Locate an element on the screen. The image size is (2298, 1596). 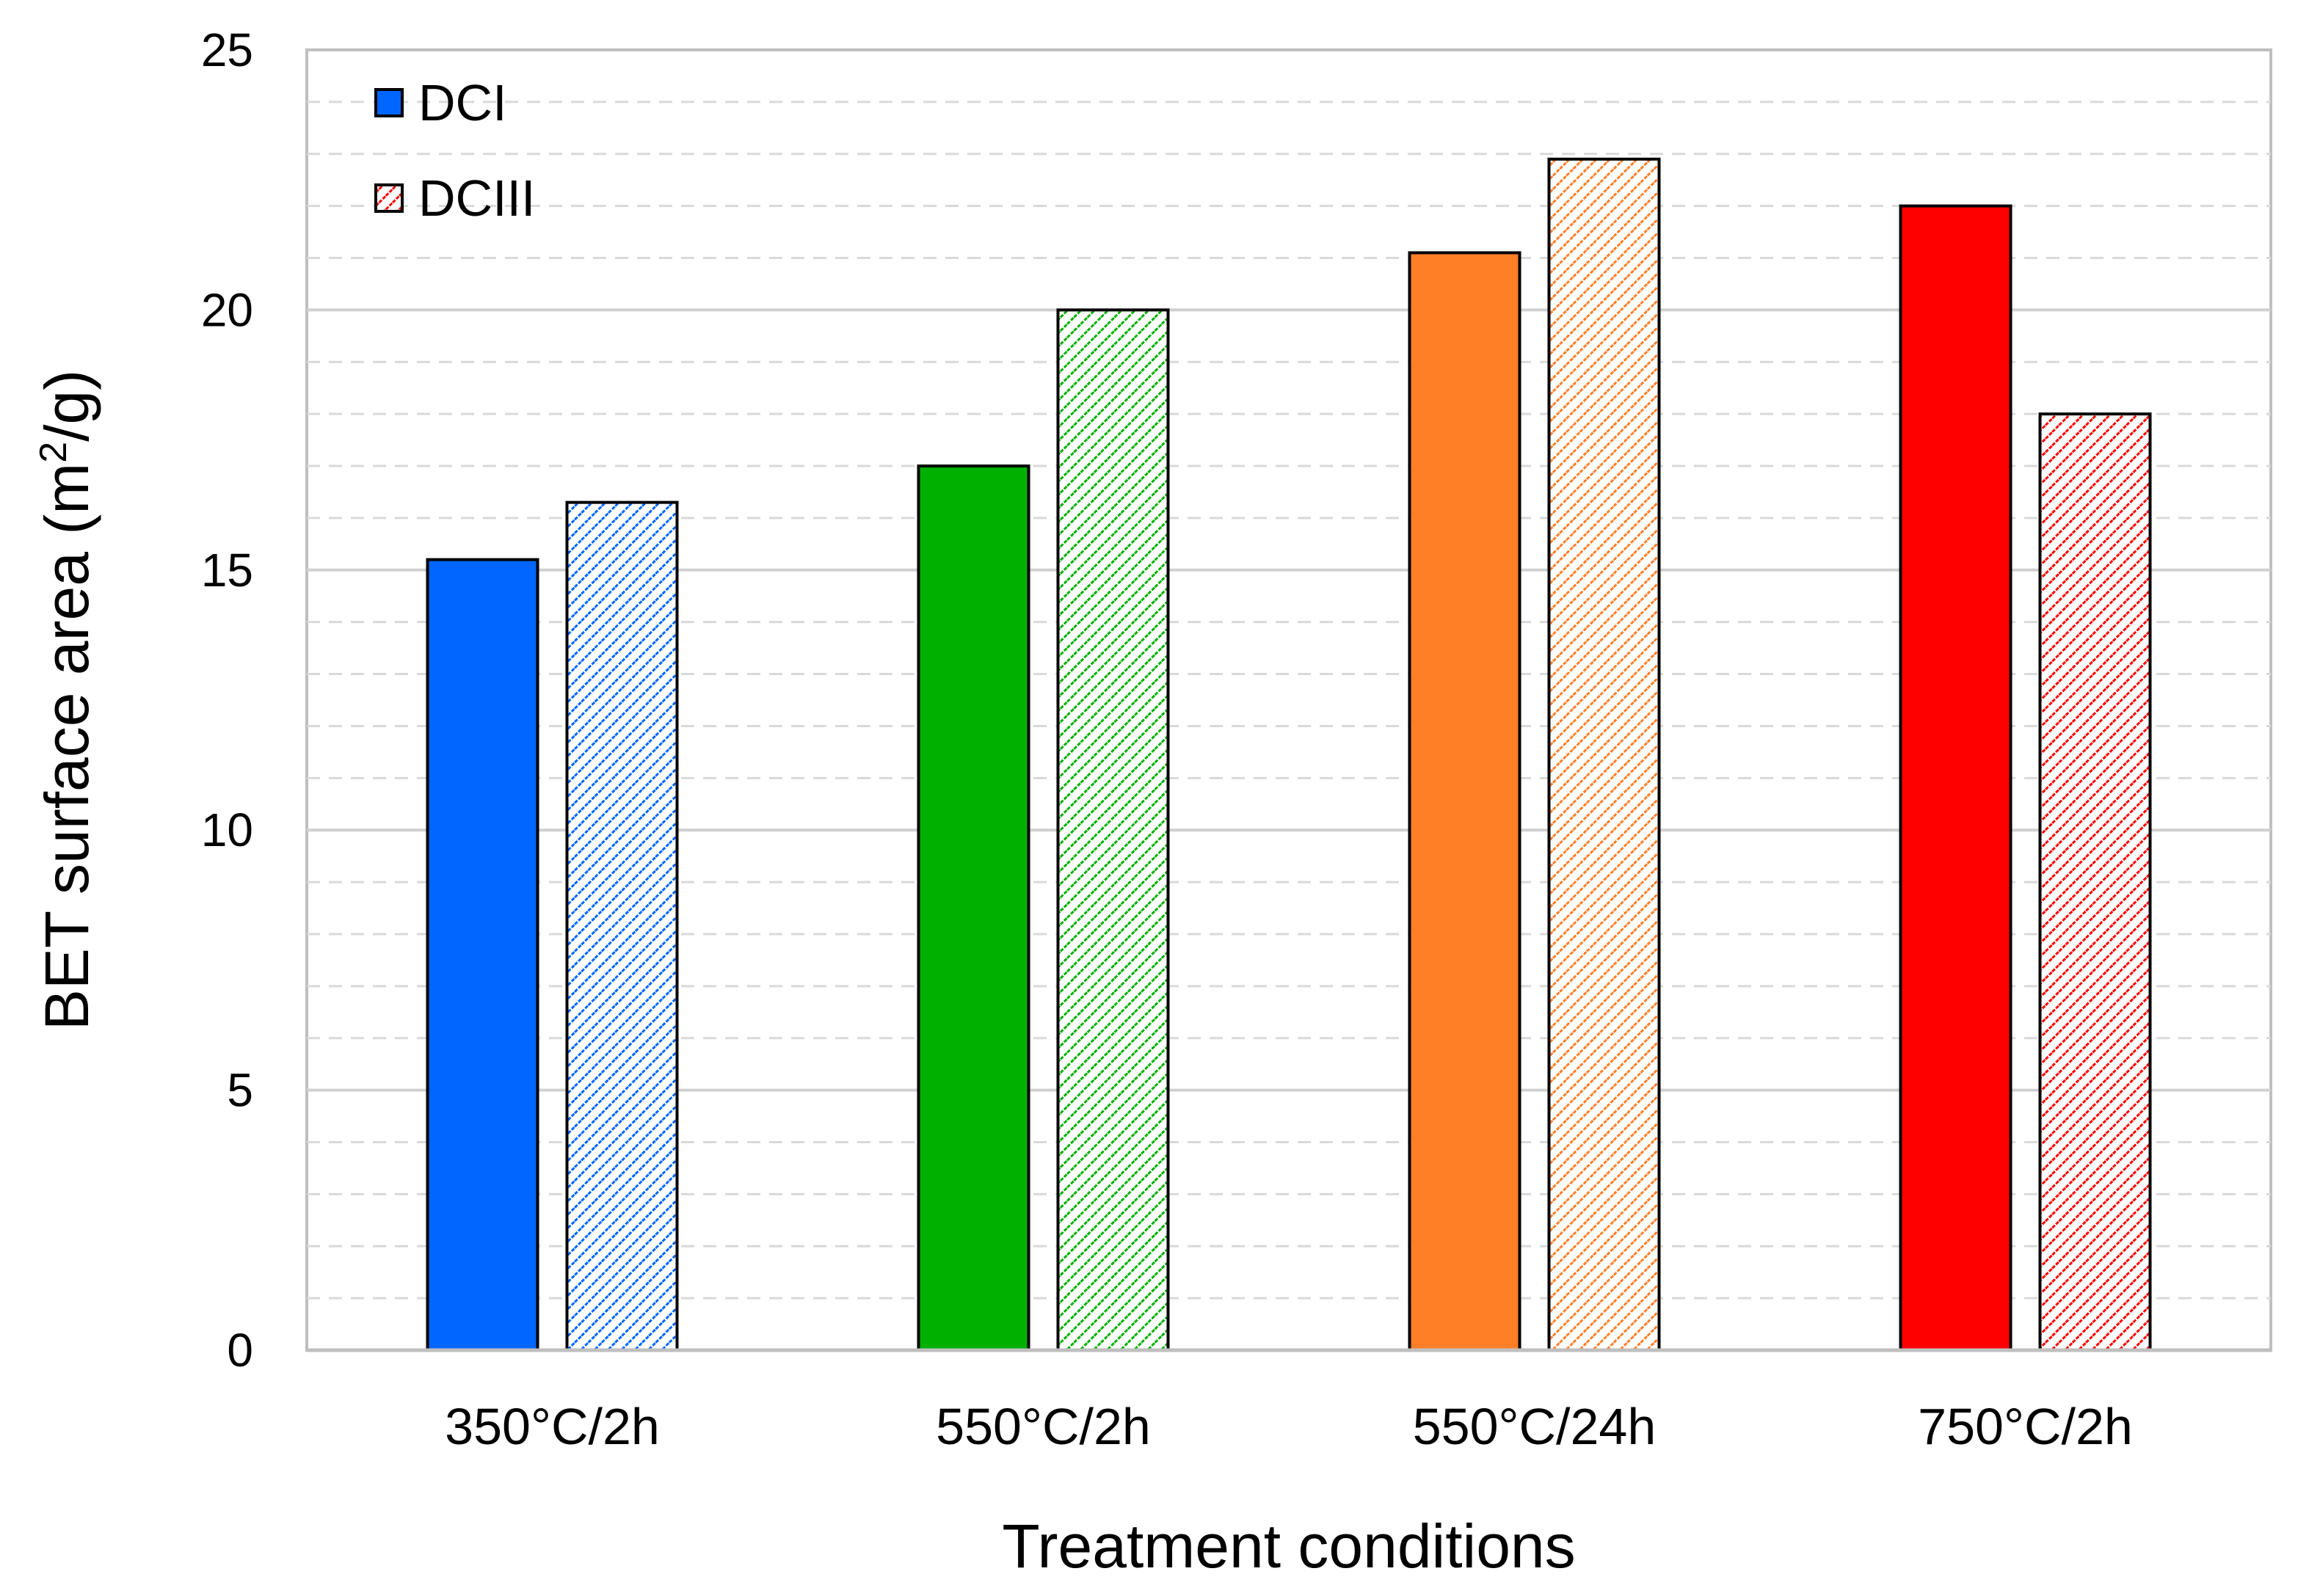
y-tick-label: 25 is located at coordinates (227, 49).